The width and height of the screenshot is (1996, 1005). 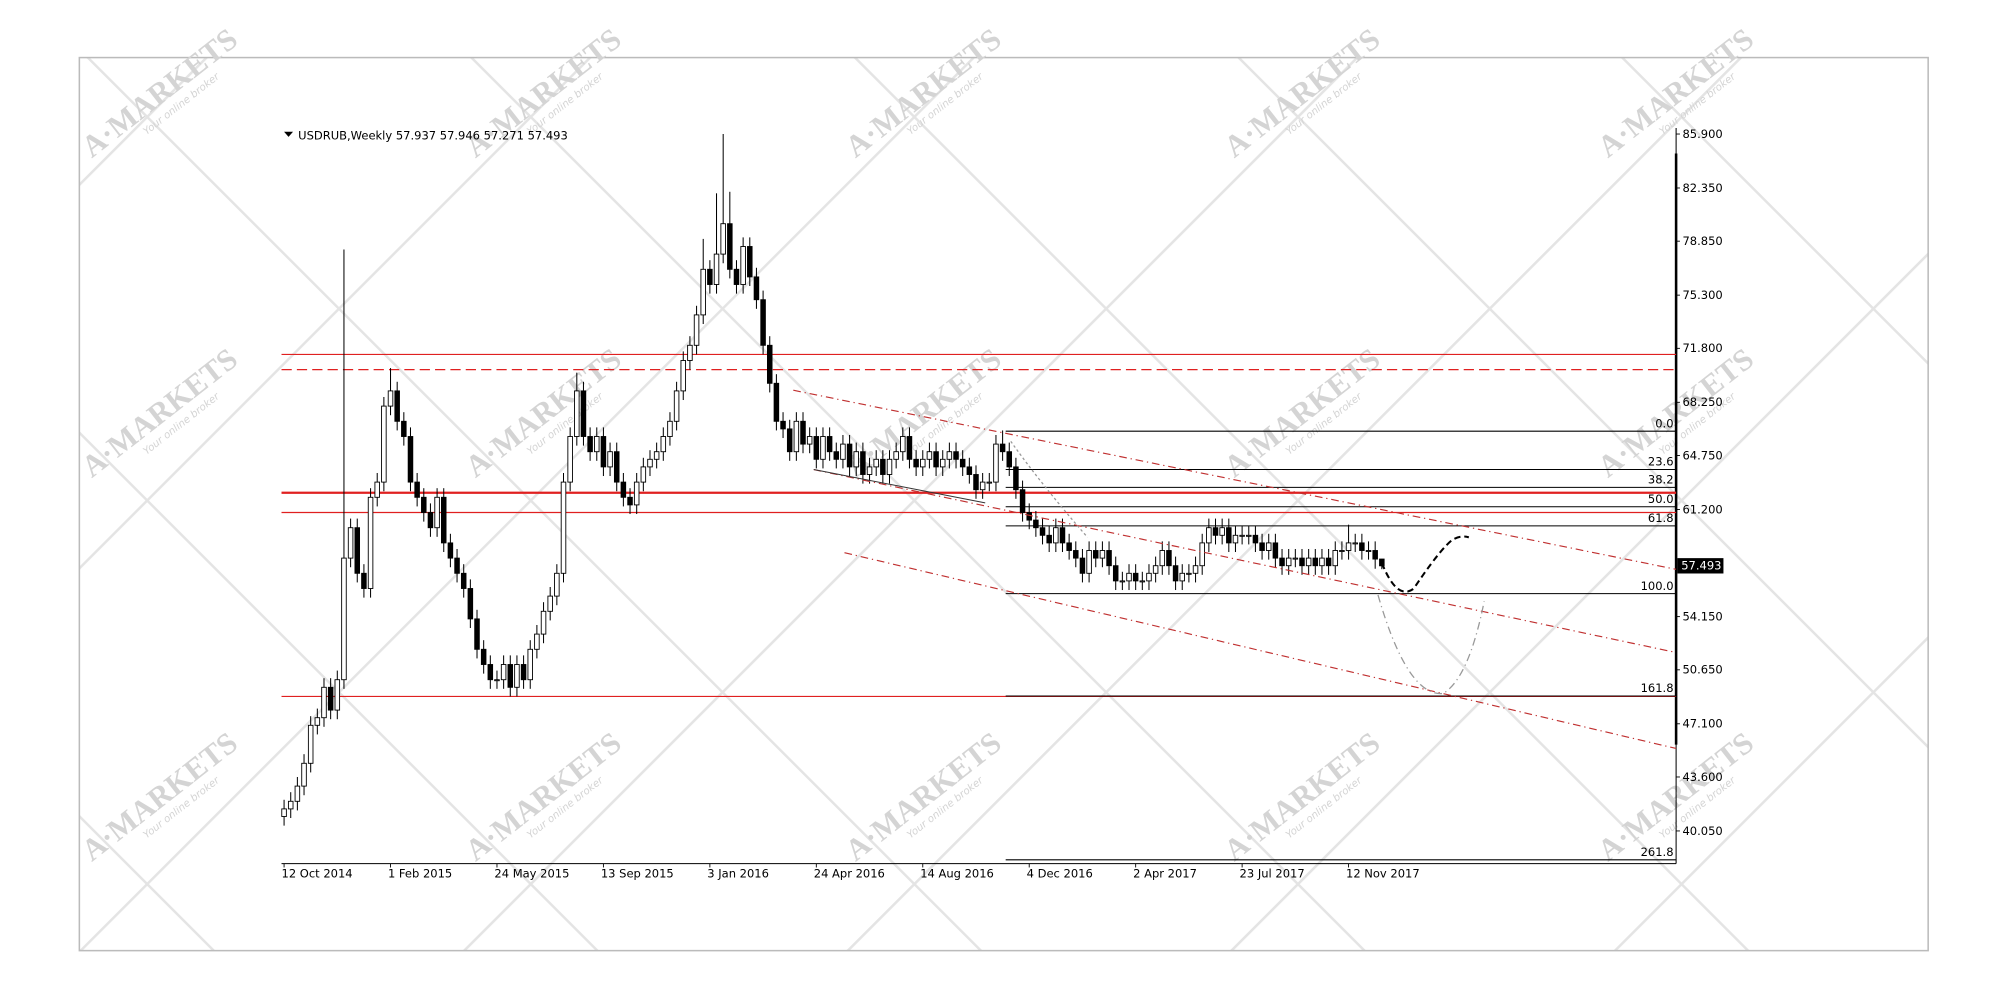 I want to click on x-tick-label: 2 Apr 2017, so click(x=1165, y=874).